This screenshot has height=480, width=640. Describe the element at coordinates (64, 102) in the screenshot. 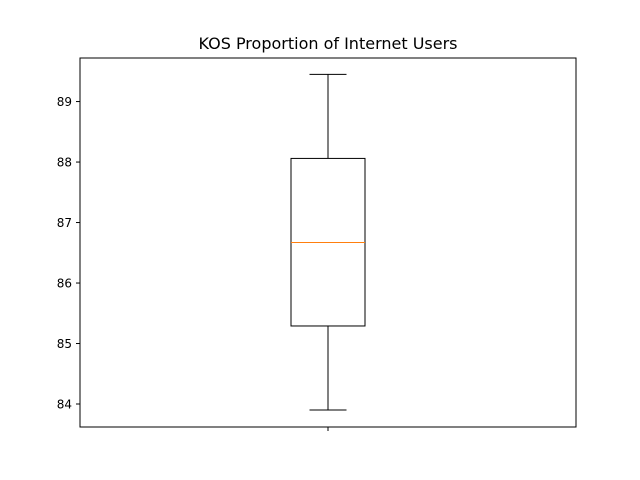

I see `y-tick-label: 89` at that location.